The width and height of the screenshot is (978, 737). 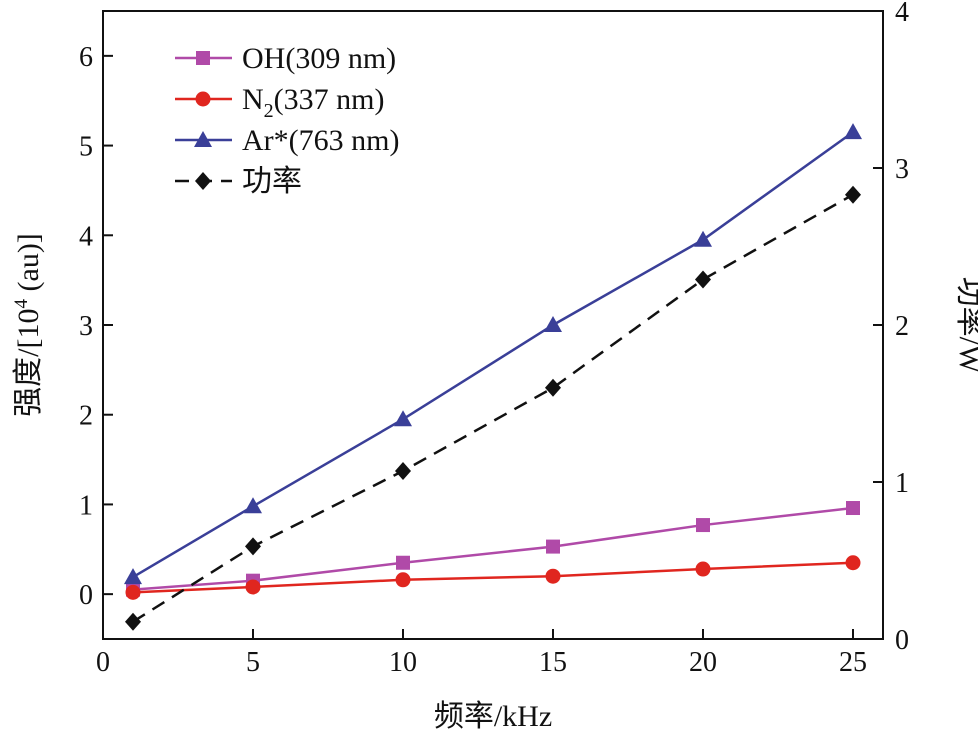 What do you see at coordinates (902, 14) in the screenshot?
I see `y-right-tick-label: 4` at bounding box center [902, 14].